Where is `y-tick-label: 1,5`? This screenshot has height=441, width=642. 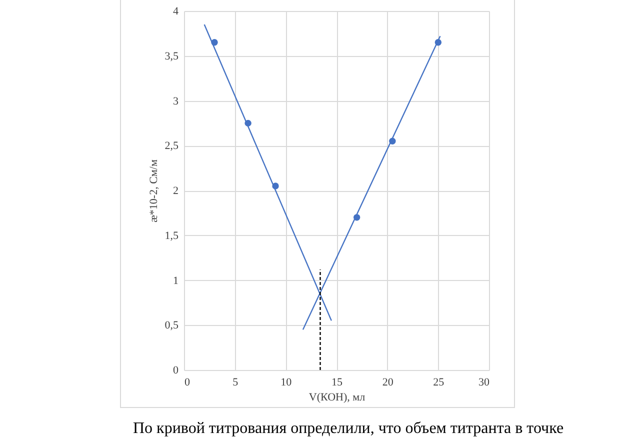 y-tick-label: 1,5 is located at coordinates (171, 236).